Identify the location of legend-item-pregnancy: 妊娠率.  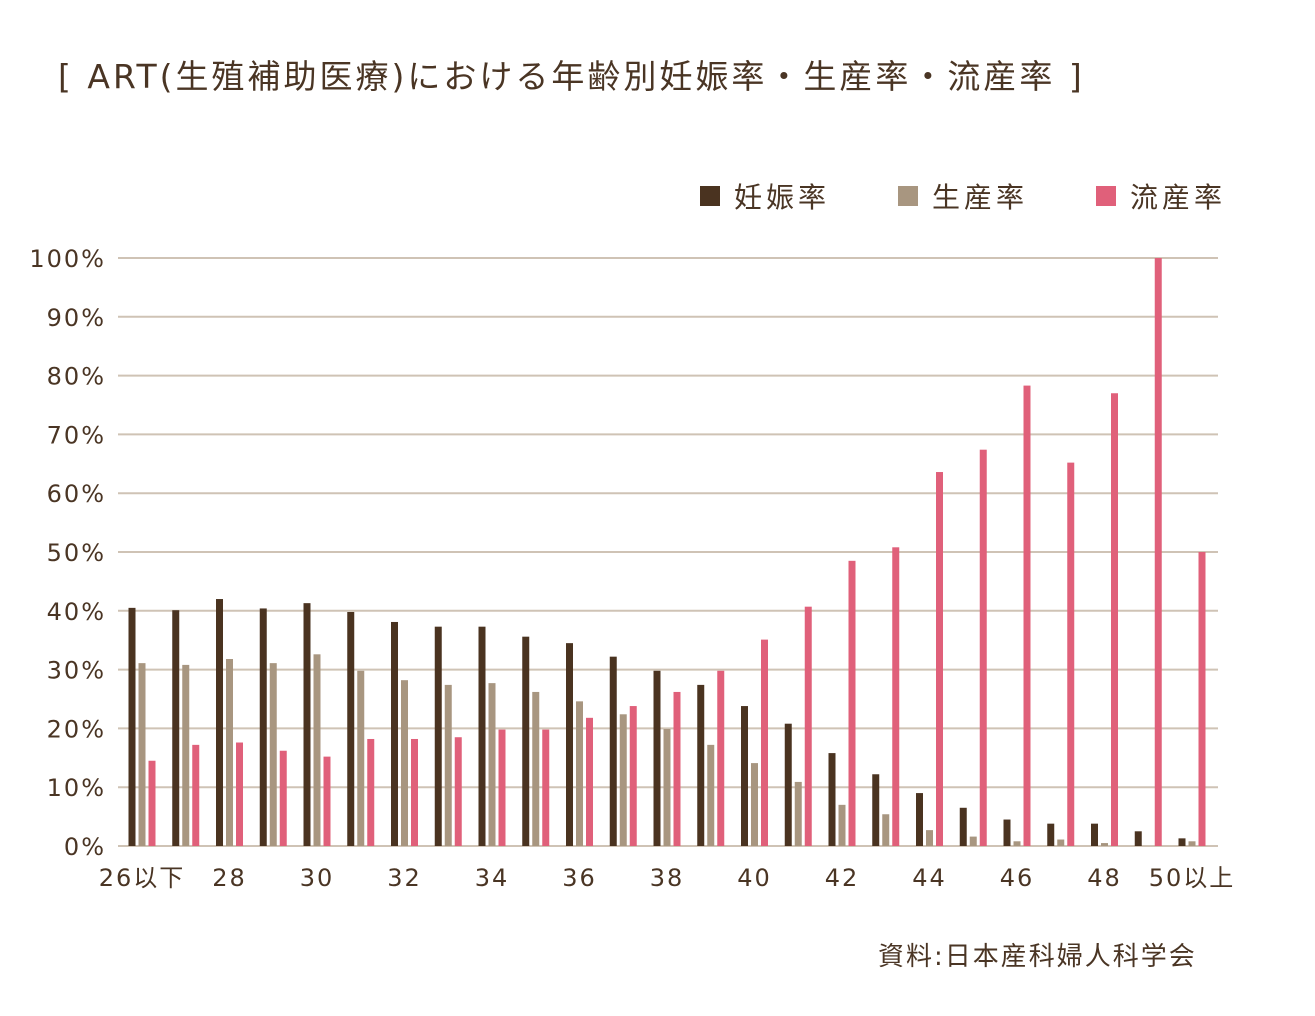
(765, 196).